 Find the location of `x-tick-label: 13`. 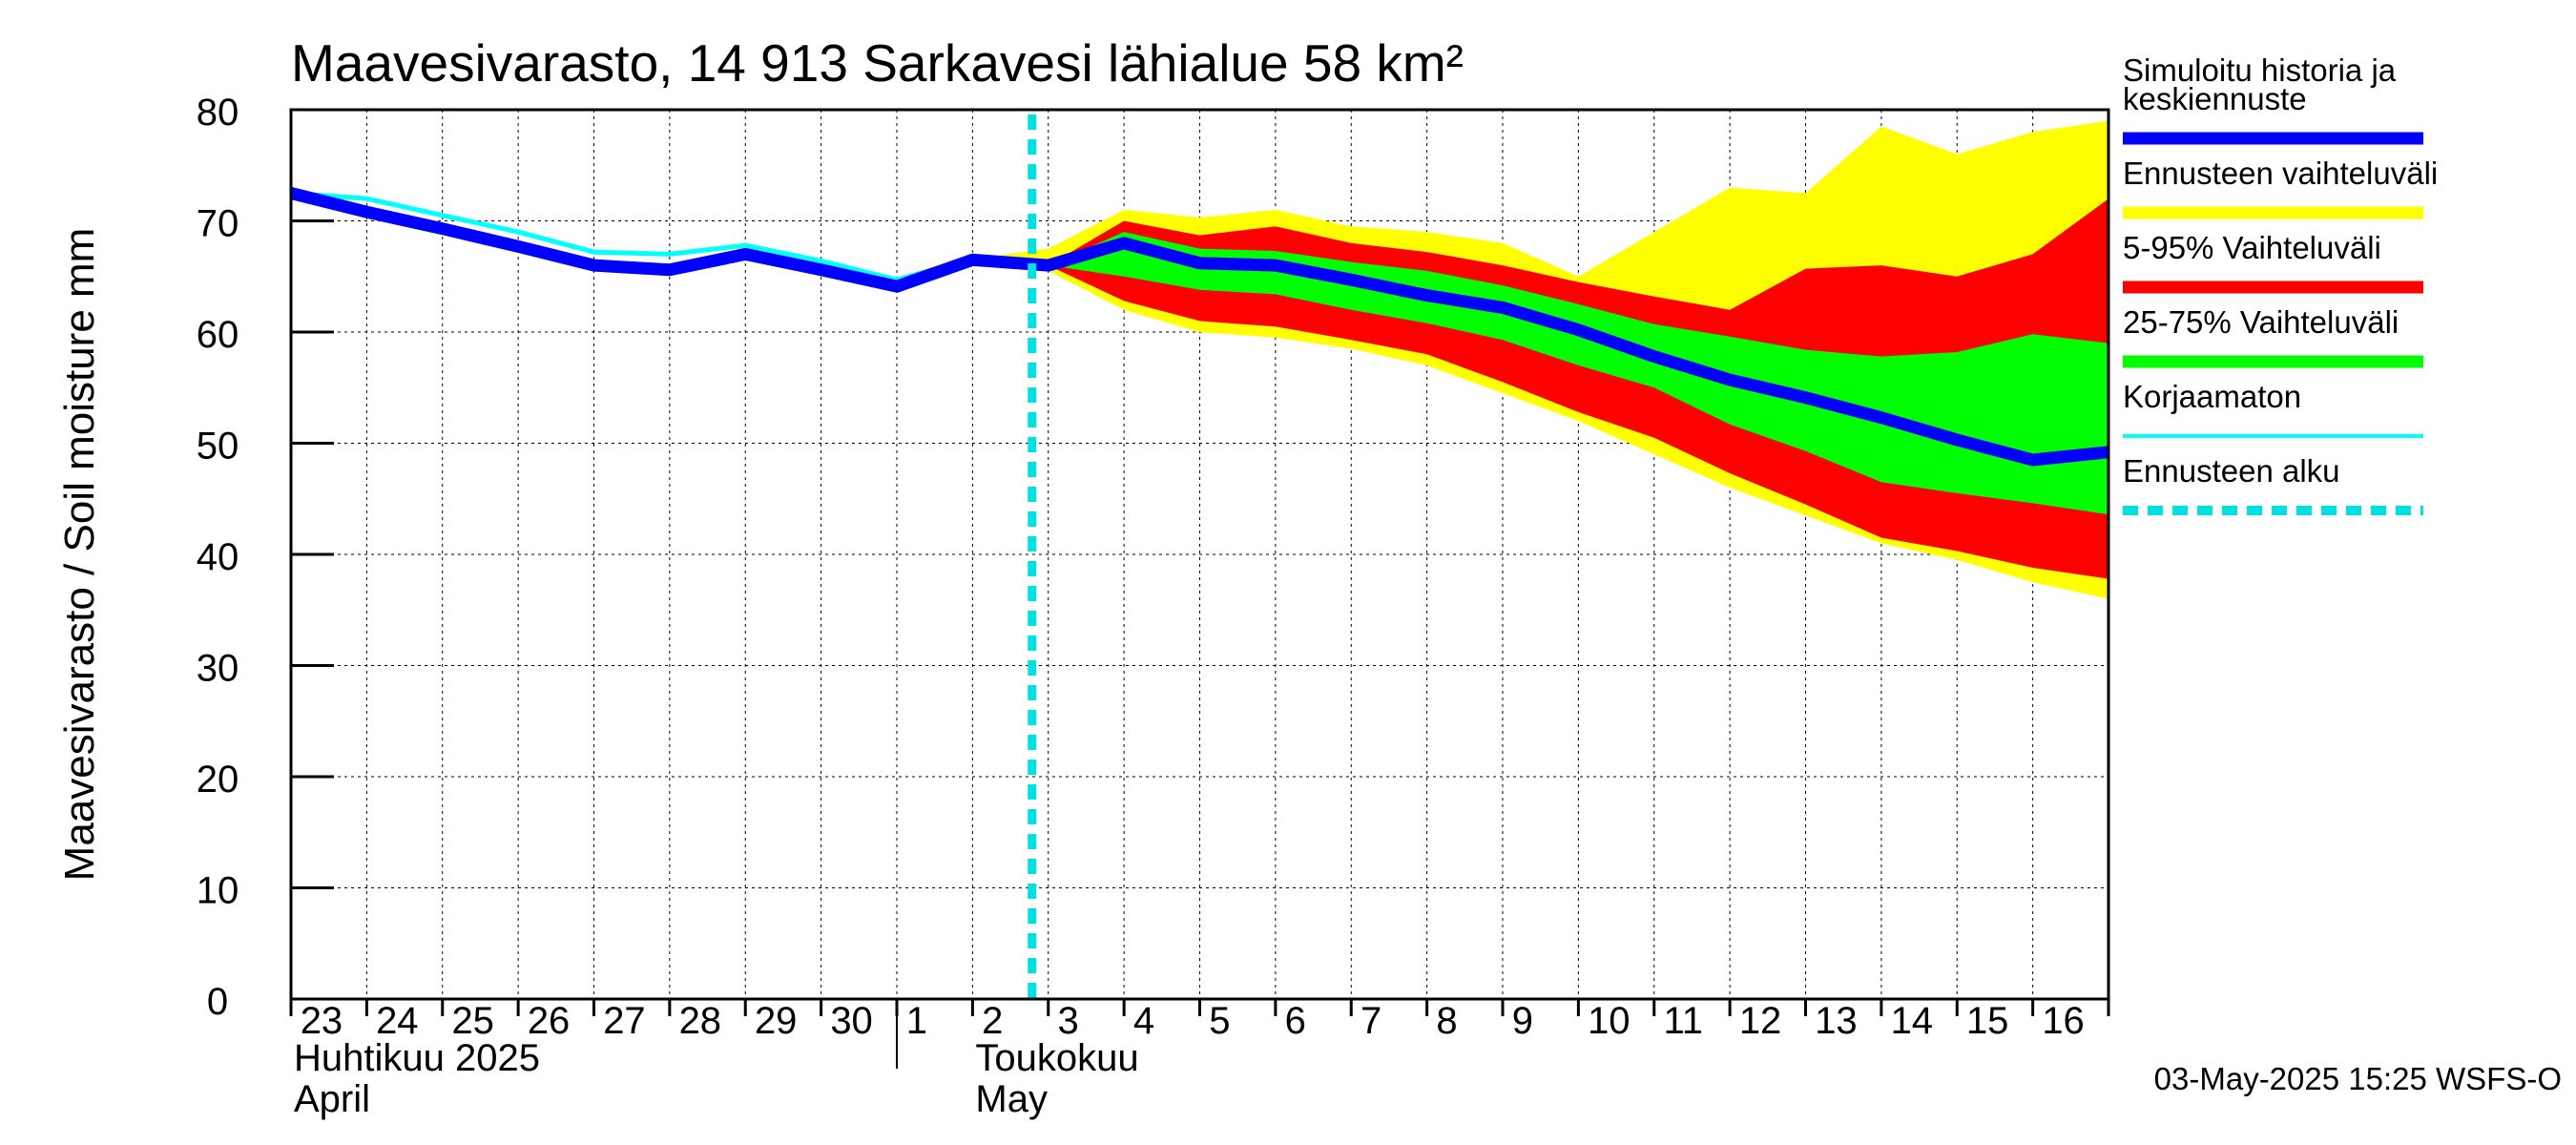

x-tick-label: 13 is located at coordinates (1836, 1021).